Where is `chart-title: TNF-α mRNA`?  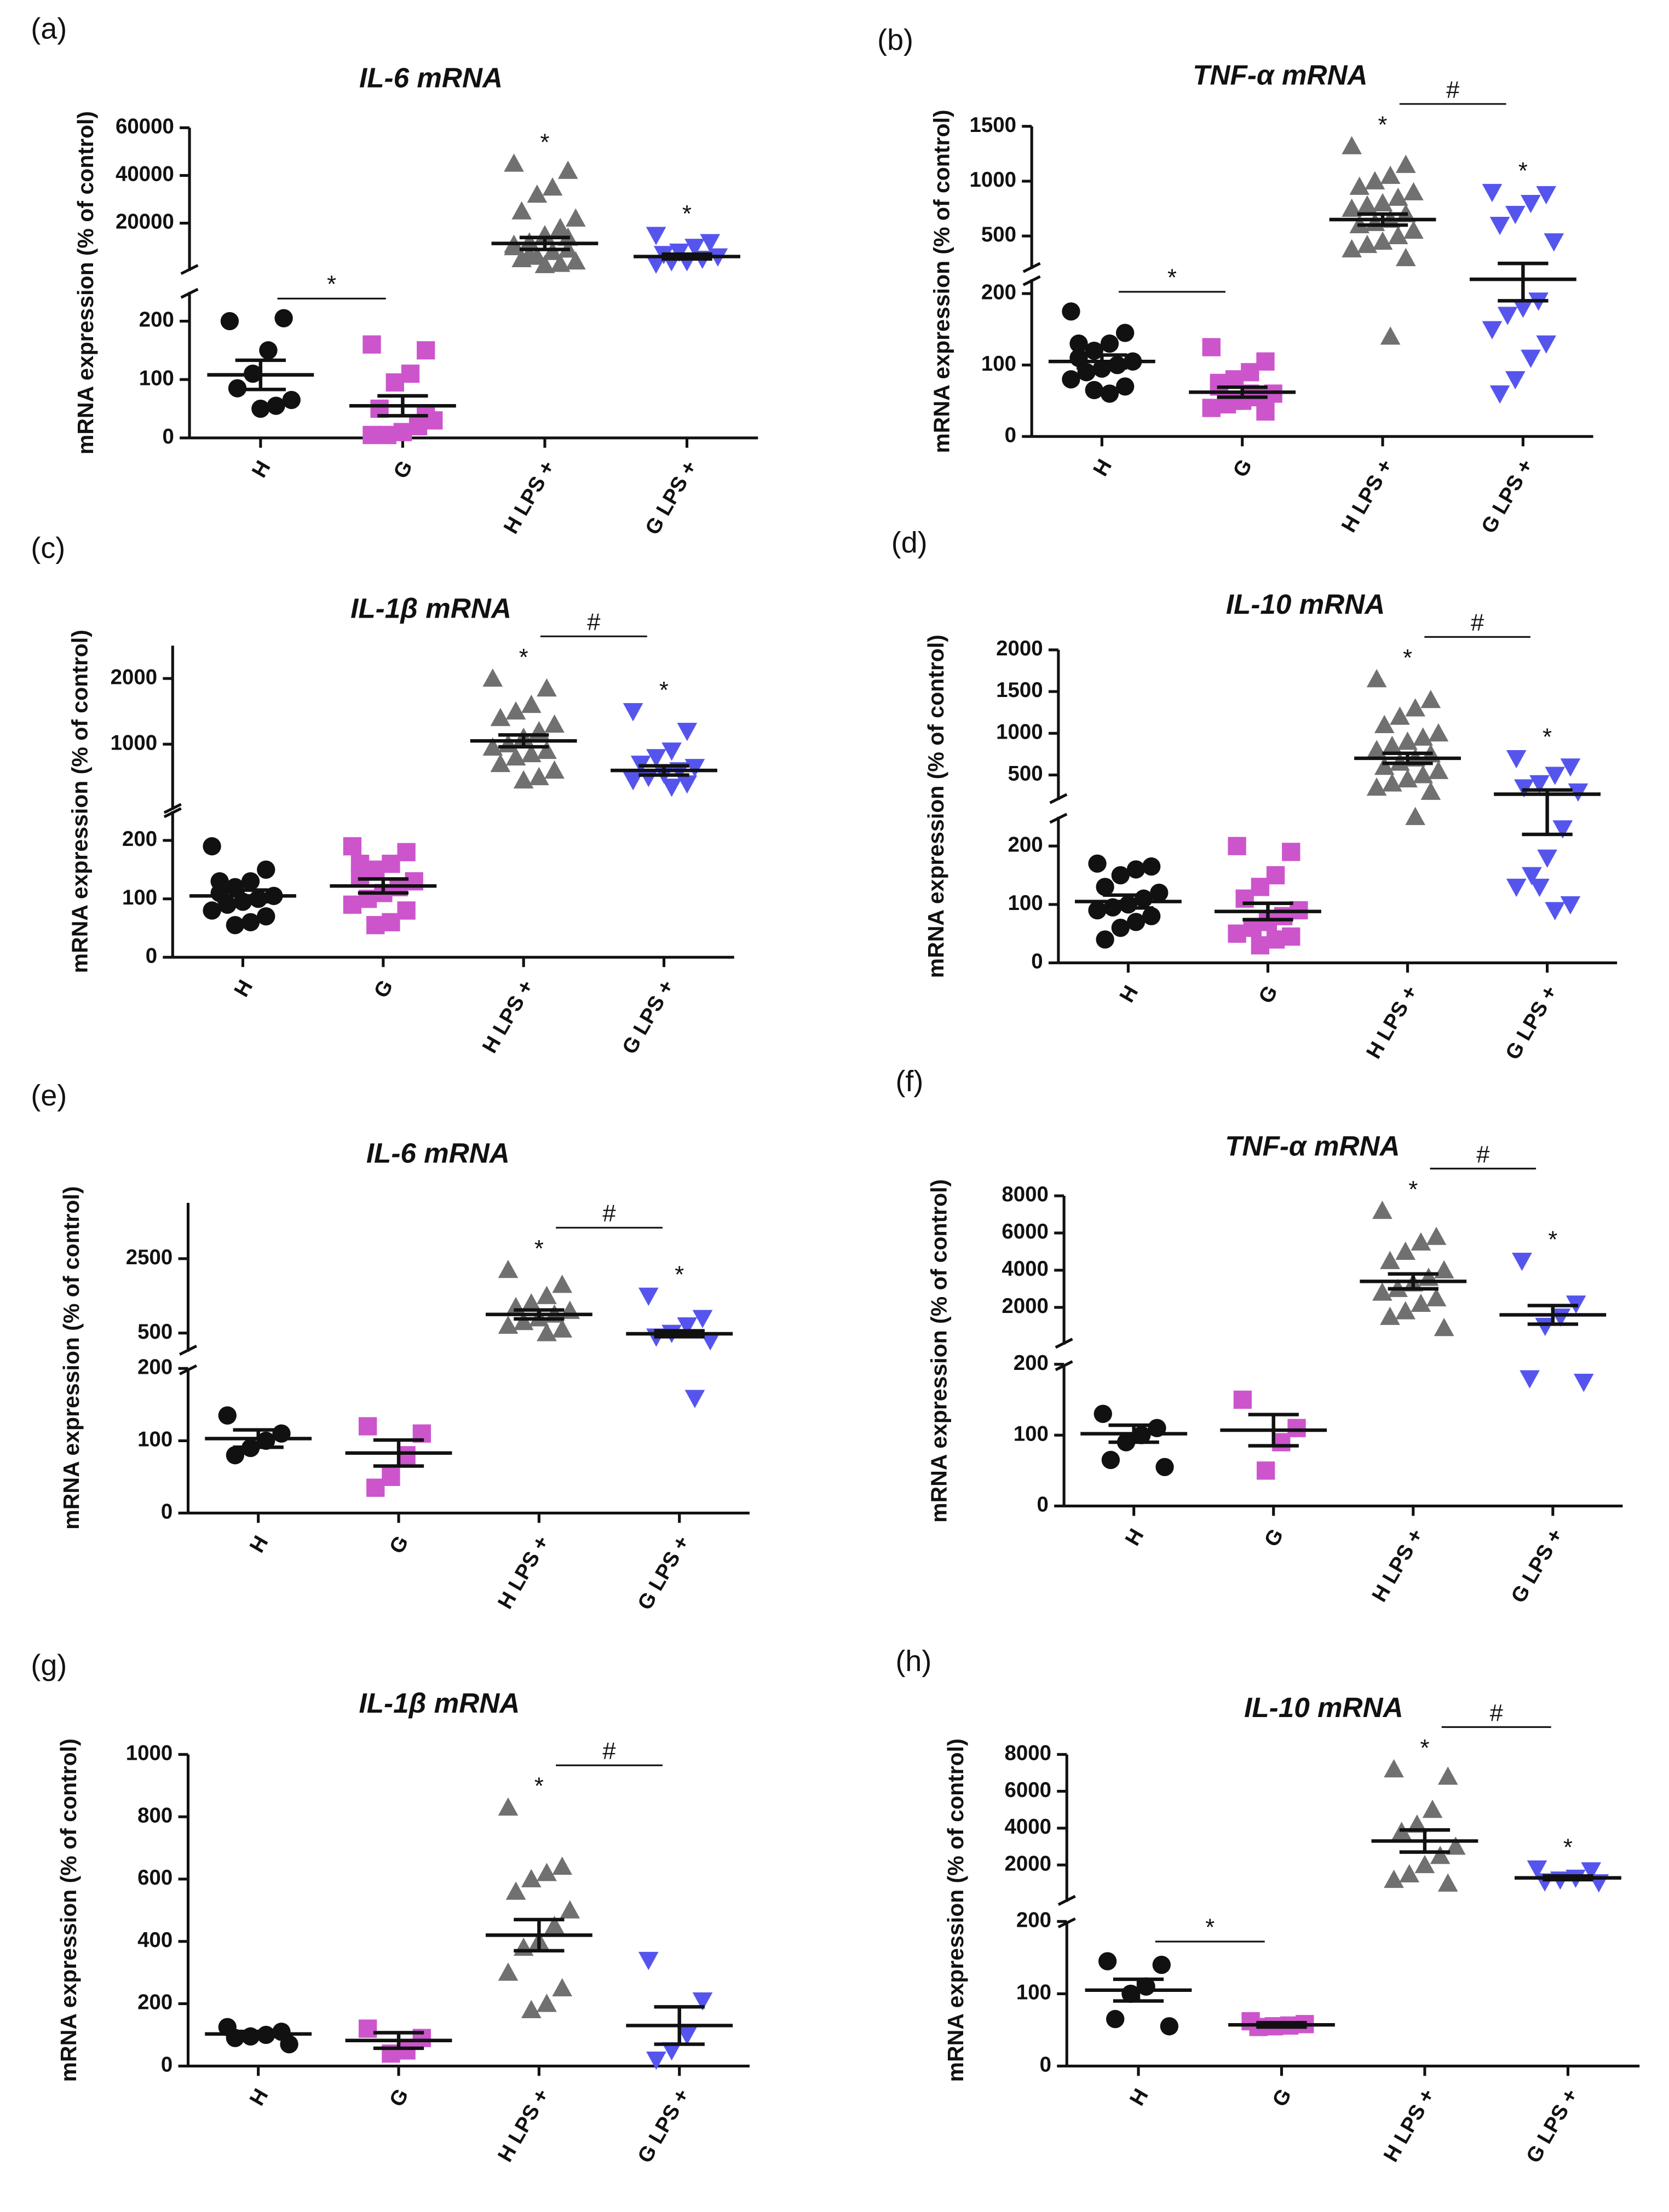 chart-title: TNF-α mRNA is located at coordinates (1312, 1146).